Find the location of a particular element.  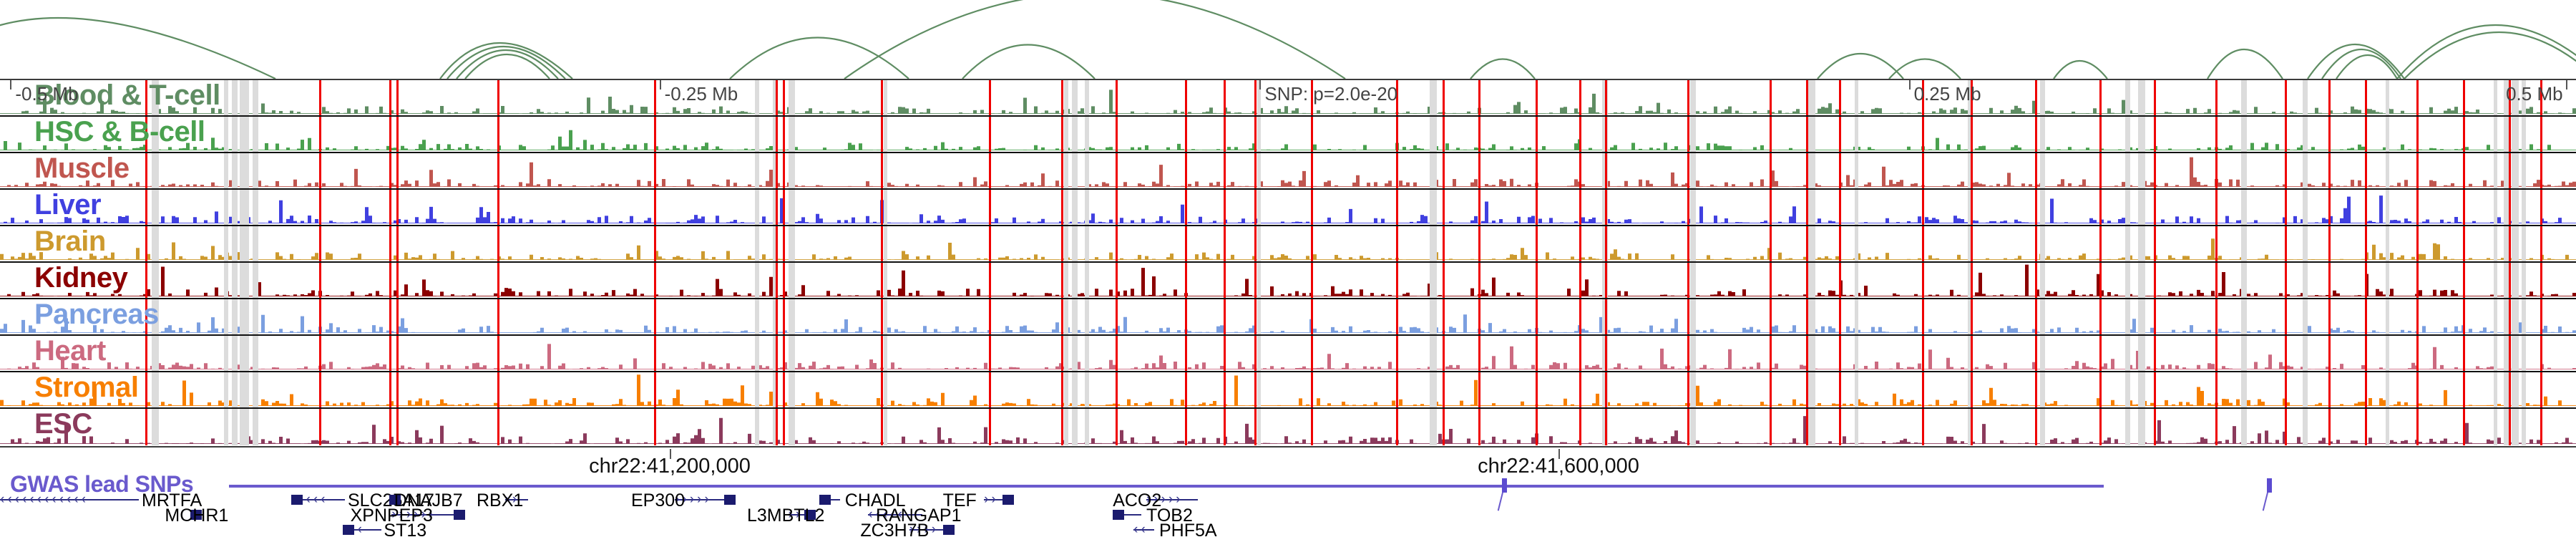

gene-mchr1: ‹MCHR1 is located at coordinates (1288, 515).